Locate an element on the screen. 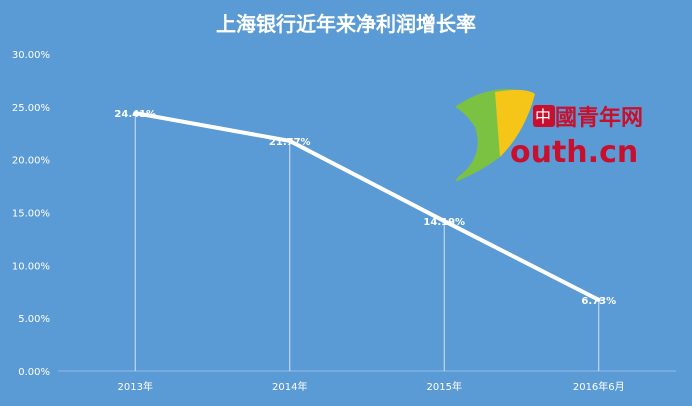  y-tick-label: 30.00% is located at coordinates (31, 55).